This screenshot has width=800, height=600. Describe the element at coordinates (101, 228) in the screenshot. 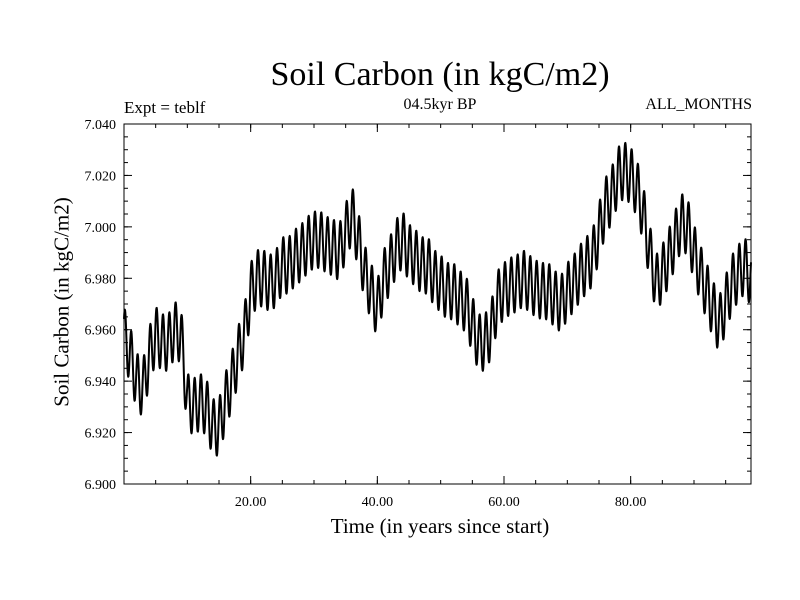

I see `y-tick-label: 7.000` at that location.